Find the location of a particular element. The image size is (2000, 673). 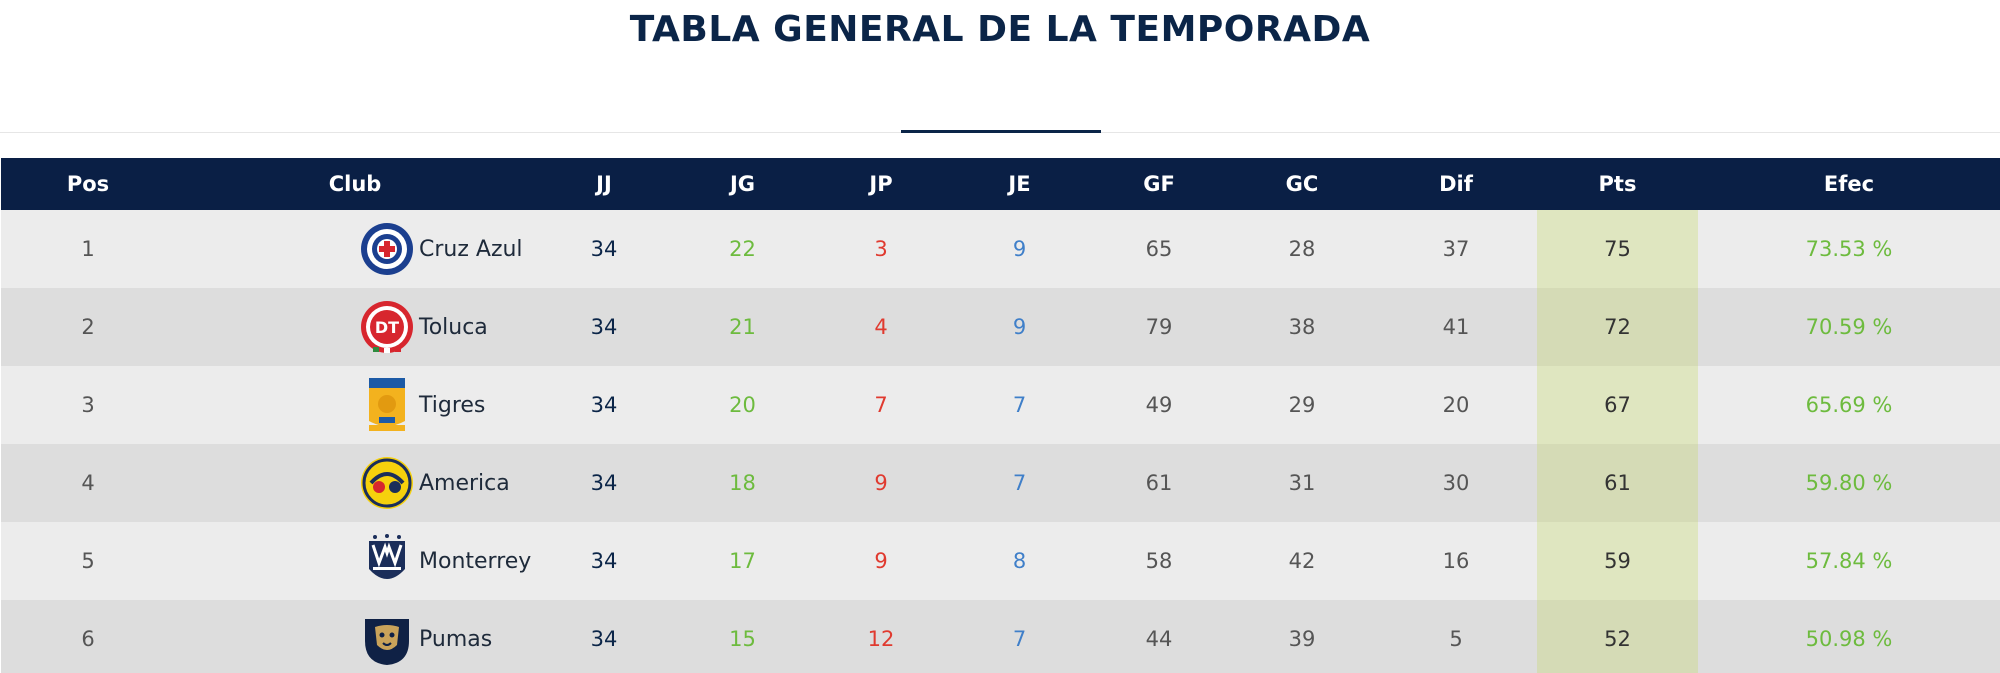

club-name: Cruz Azul is located at coordinates (471, 249).